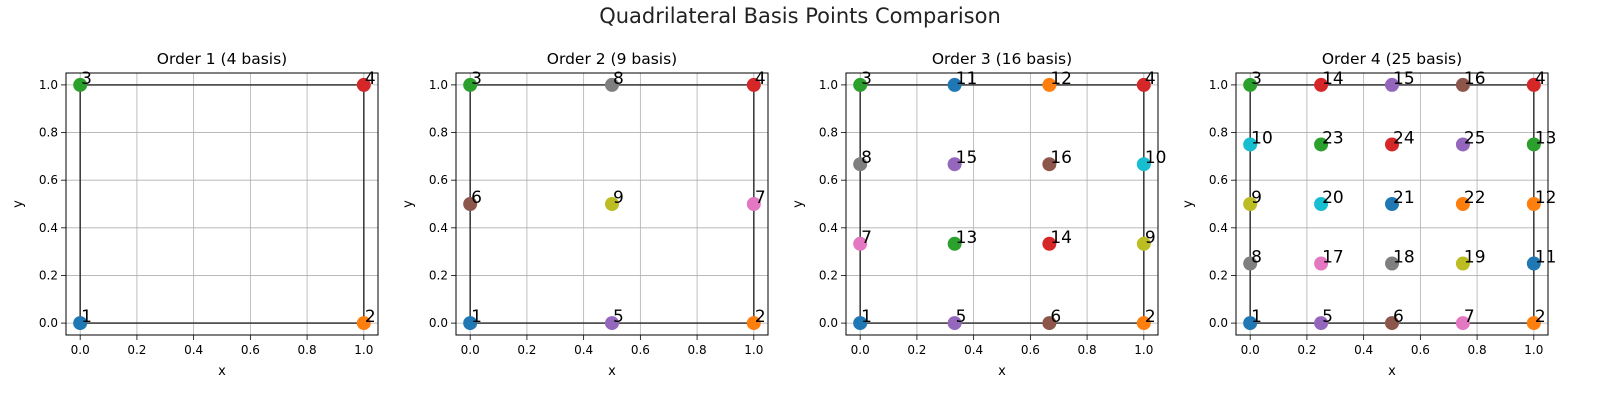 The width and height of the screenshot is (1600, 400). I want to click on basis-point-label: 22, so click(1475, 198).